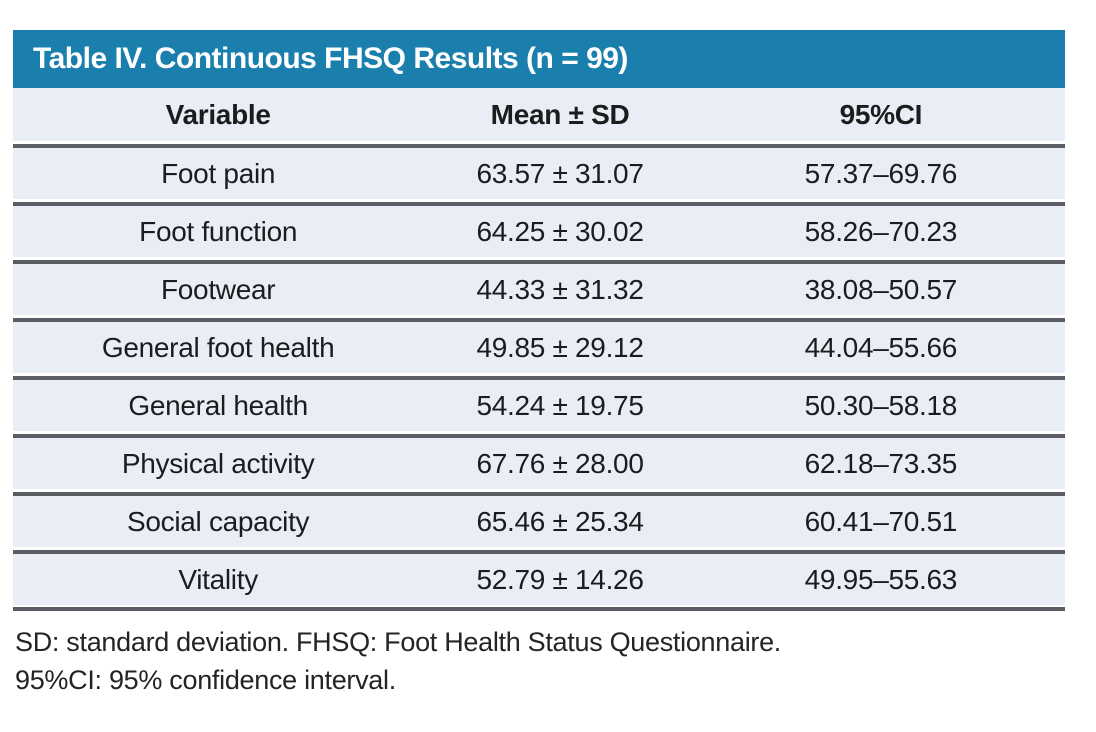 The image size is (1096, 732). I want to click on bottom-divider, so click(539, 609).